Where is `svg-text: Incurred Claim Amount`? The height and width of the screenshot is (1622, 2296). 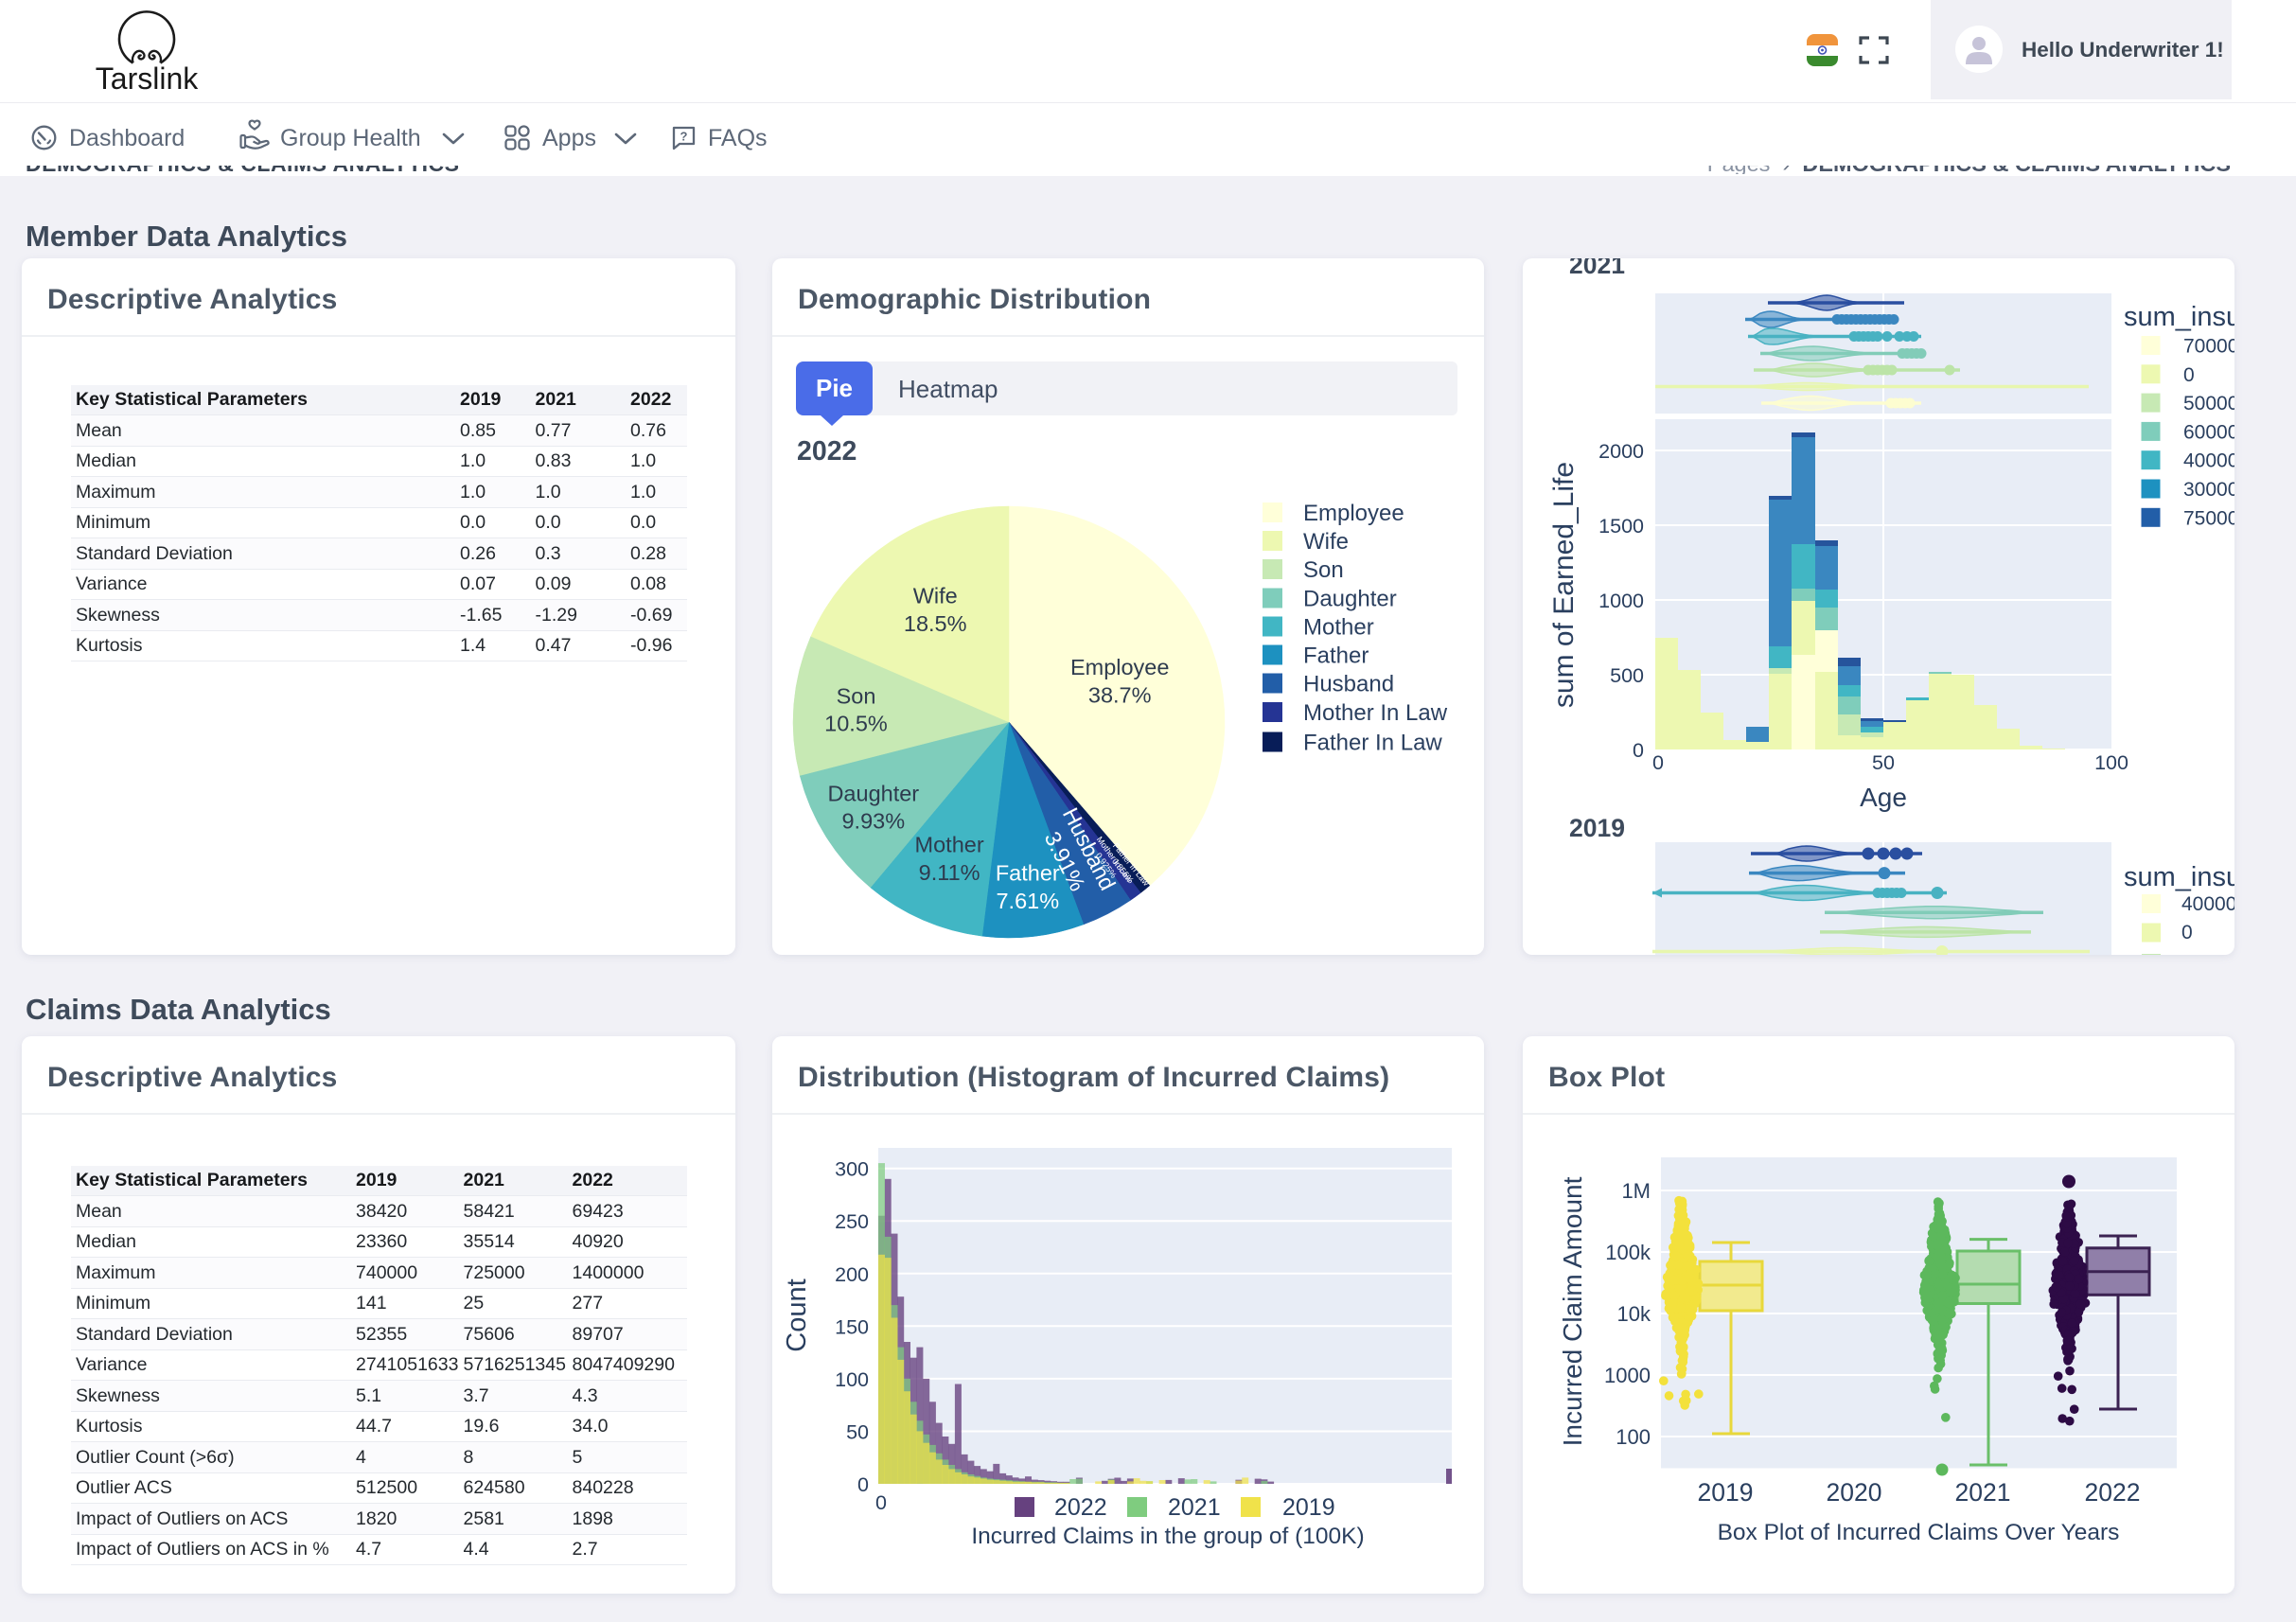 svg-text: Incurred Claim Amount is located at coordinates (1572, 1311).